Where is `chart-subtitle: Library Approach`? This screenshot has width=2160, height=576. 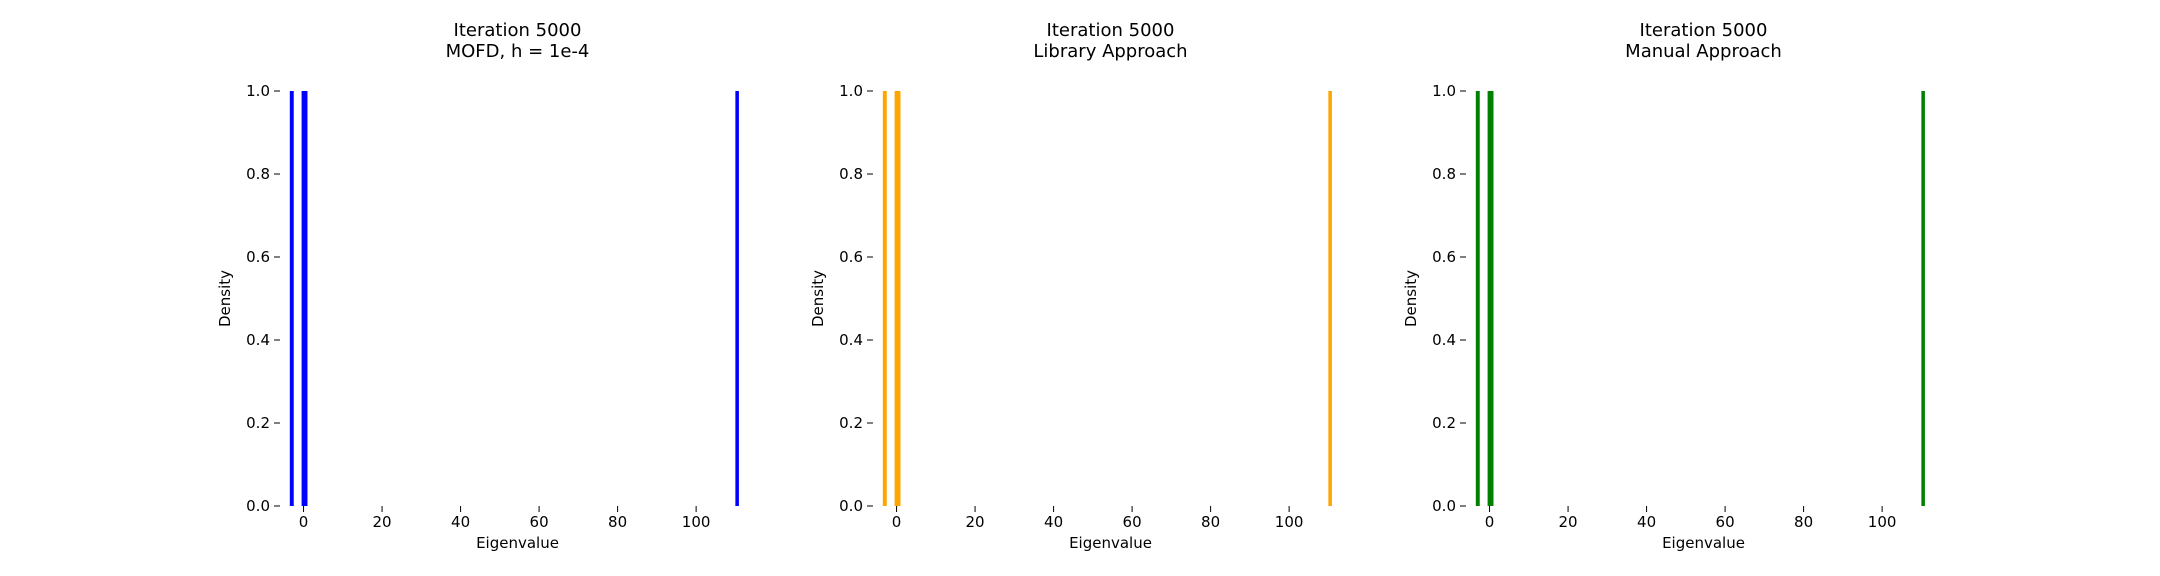
chart-subtitle: Library Approach is located at coordinates (1110, 51).